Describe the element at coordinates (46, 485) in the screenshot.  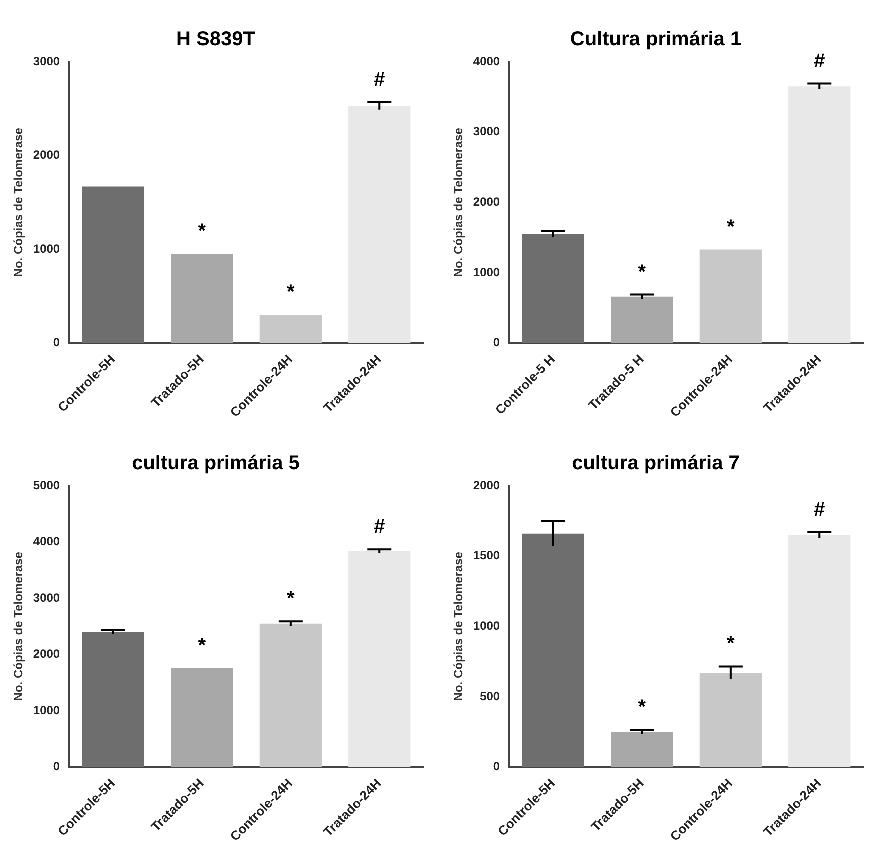
I see `y-tick-label: 5000` at that location.